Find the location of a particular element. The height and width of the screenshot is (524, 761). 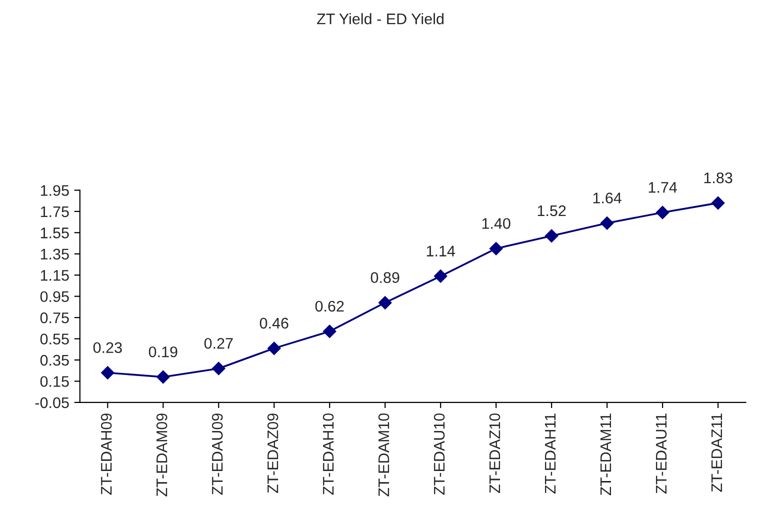

data-label: 0.62 is located at coordinates (329, 306).